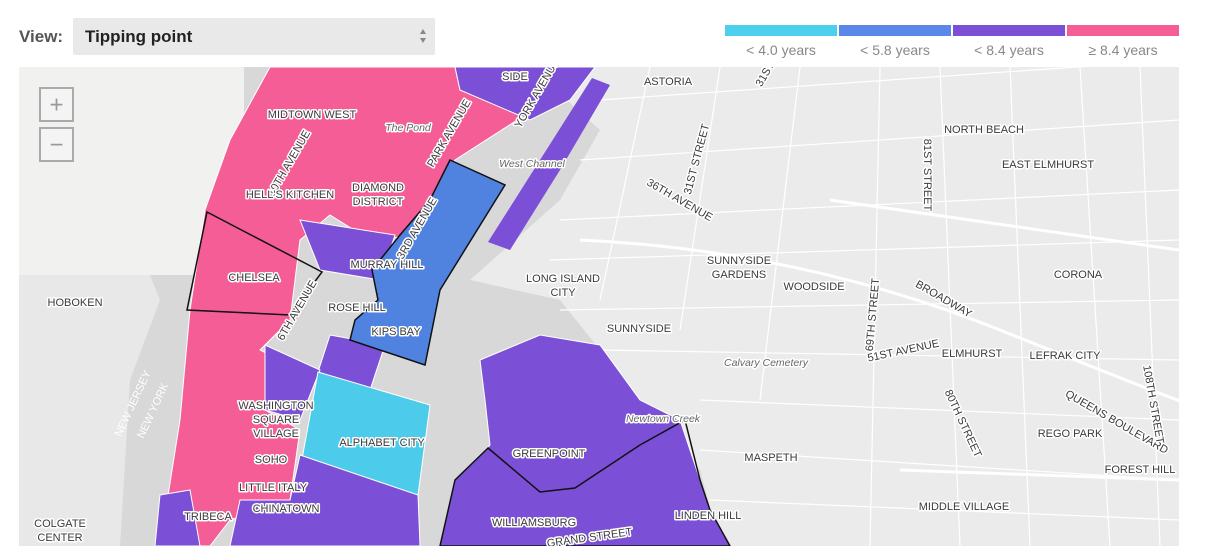 The image size is (1209, 546). Describe the element at coordinates (271, 460) in the screenshot. I see `map-label-line: SOHO` at that location.